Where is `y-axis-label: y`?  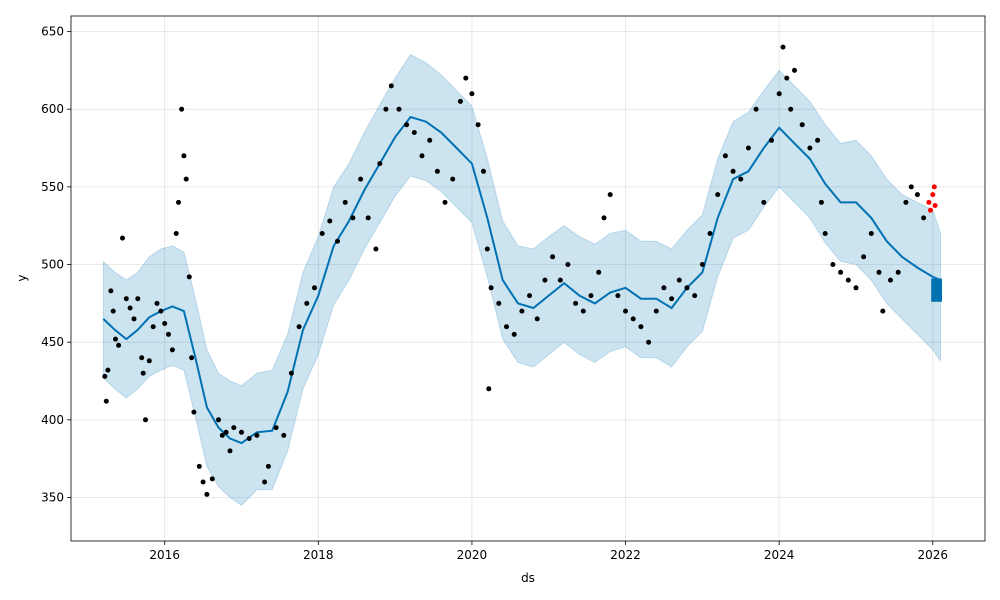 y-axis-label: y is located at coordinates (22, 277).